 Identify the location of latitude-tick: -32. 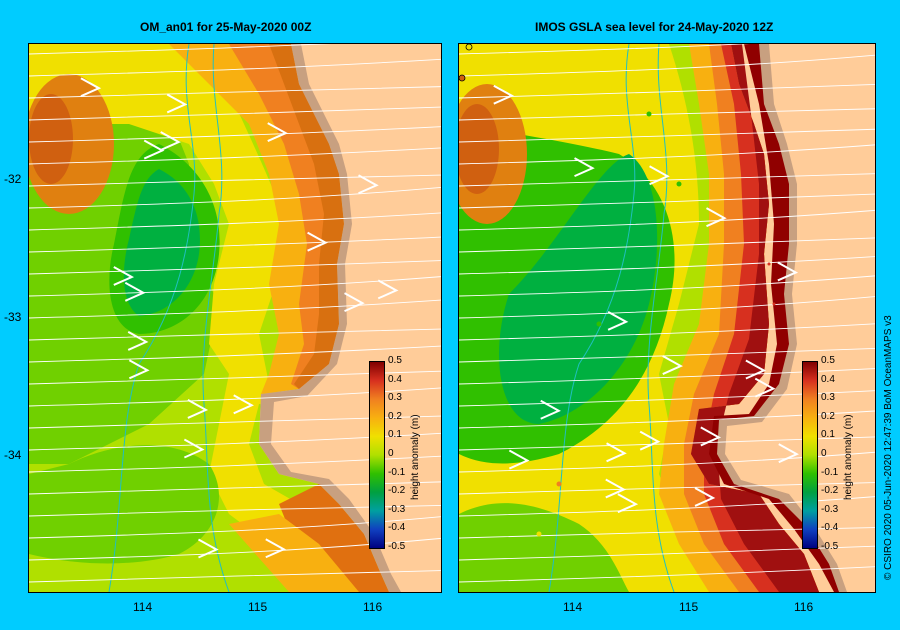
(13, 179).